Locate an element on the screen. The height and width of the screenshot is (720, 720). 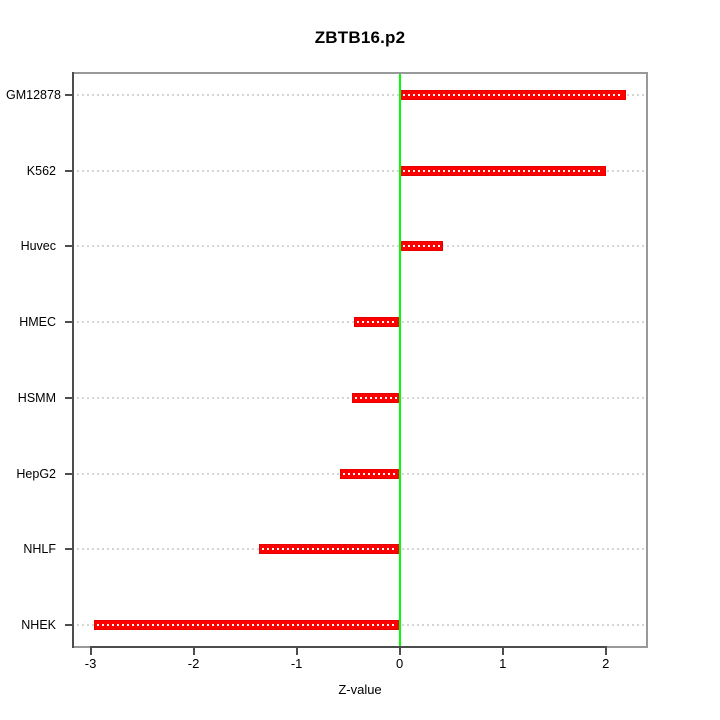
x-axis-title: Z-value is located at coordinates (360, 689).